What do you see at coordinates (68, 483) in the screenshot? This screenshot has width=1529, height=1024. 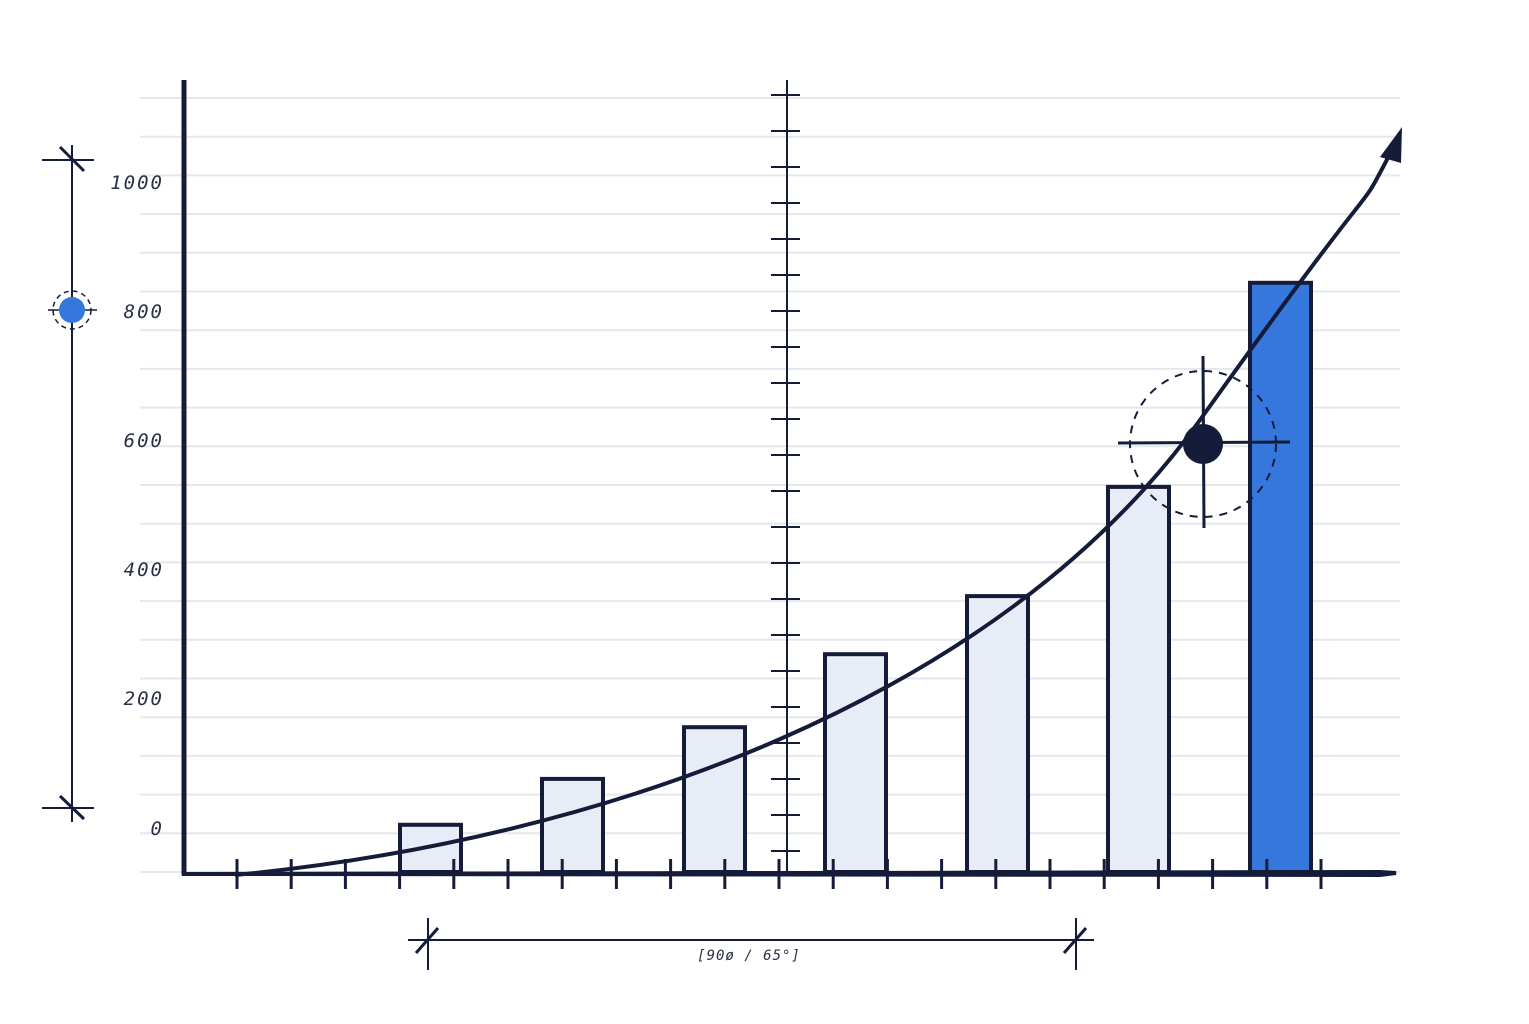 I see `left-scale` at bounding box center [68, 483].